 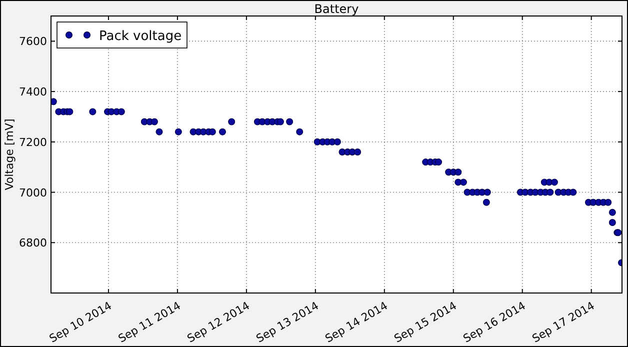 What do you see at coordinates (9, 154) in the screenshot?
I see `y-axis-title: Voltage [mV]` at bounding box center [9, 154].